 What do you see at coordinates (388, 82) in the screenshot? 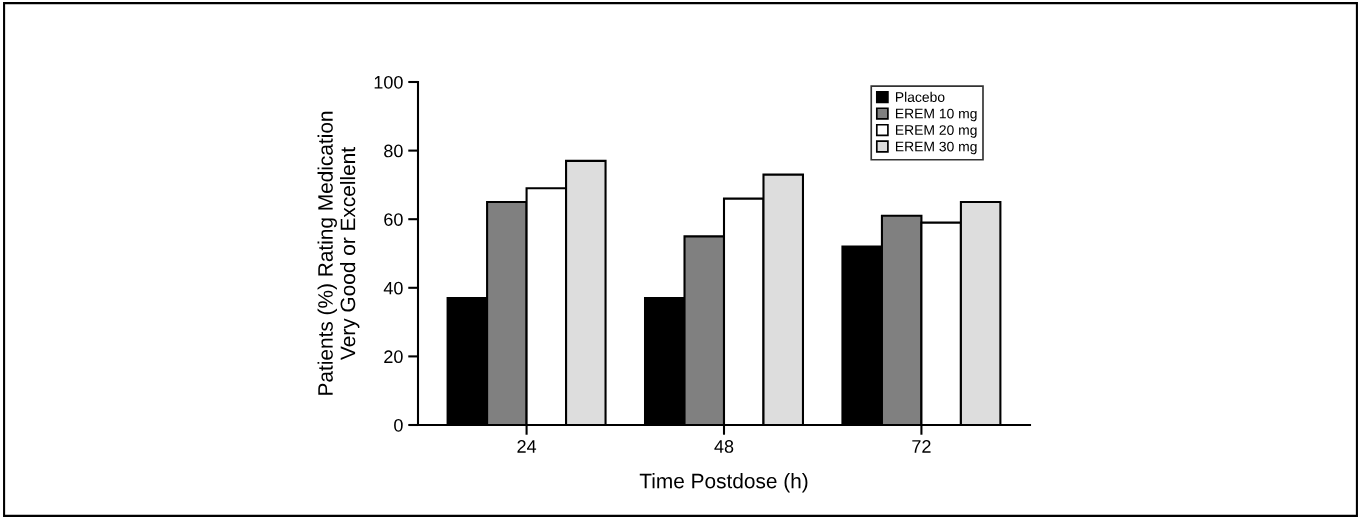
I see `y-tick-label: 100` at bounding box center [388, 82].